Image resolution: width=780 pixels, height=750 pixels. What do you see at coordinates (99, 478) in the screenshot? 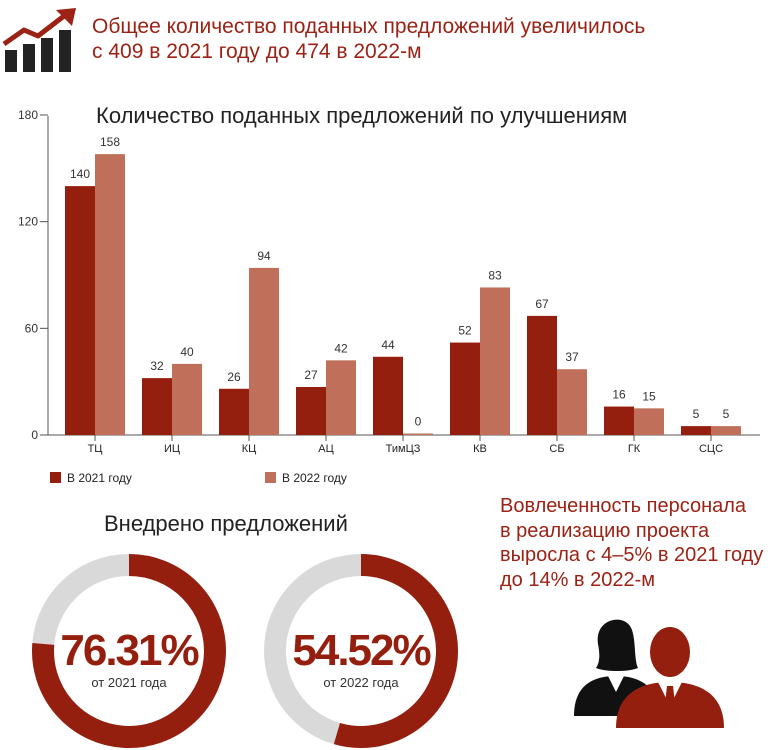
I see `legend-label: В 2021 году` at bounding box center [99, 478].